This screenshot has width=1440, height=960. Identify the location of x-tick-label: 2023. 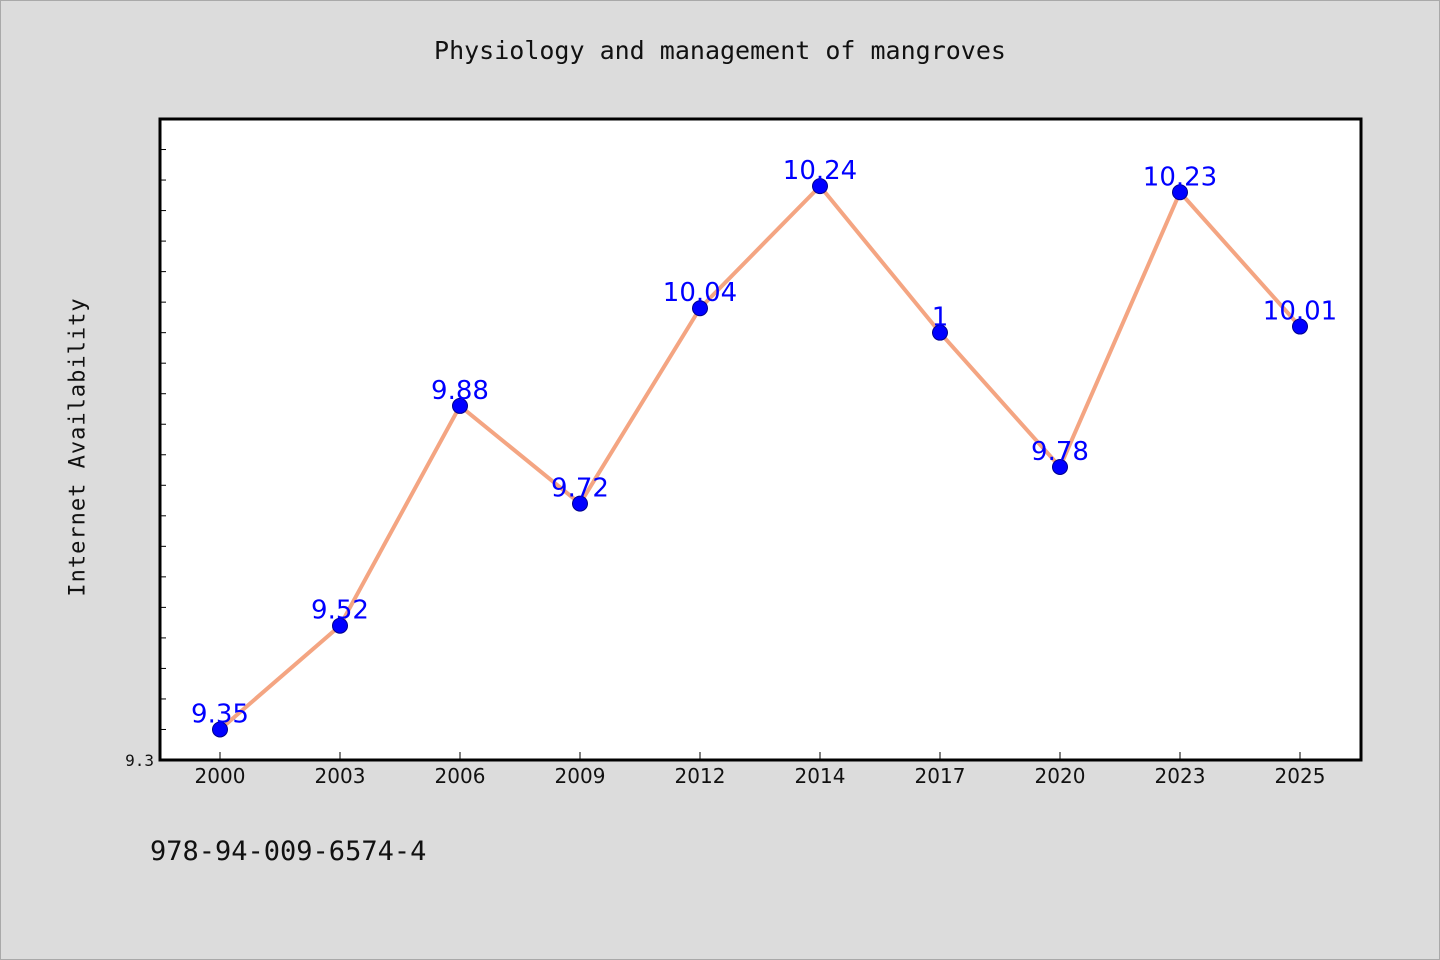
(1180, 776).